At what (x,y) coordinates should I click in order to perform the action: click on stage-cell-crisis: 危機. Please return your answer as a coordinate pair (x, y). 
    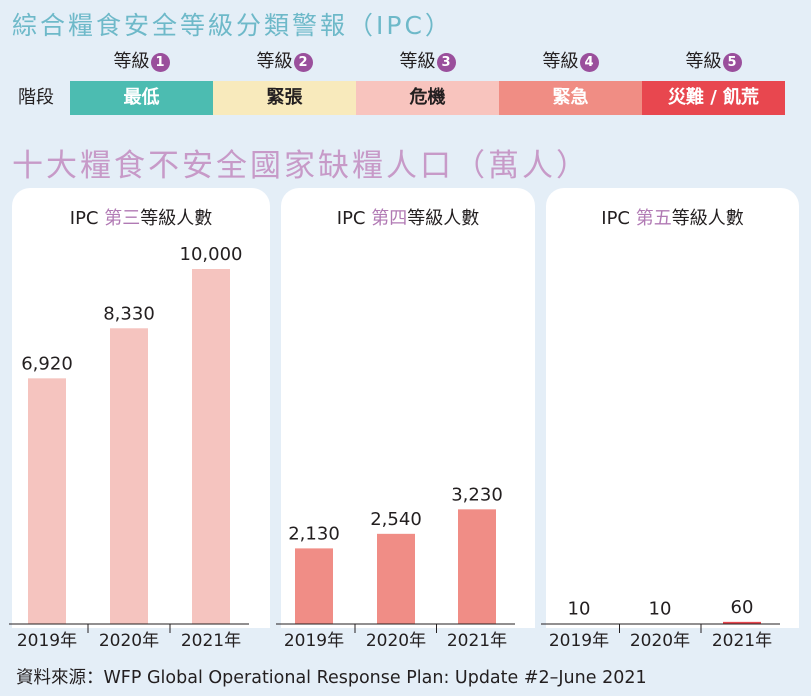
    Looking at the image, I should click on (427, 98).